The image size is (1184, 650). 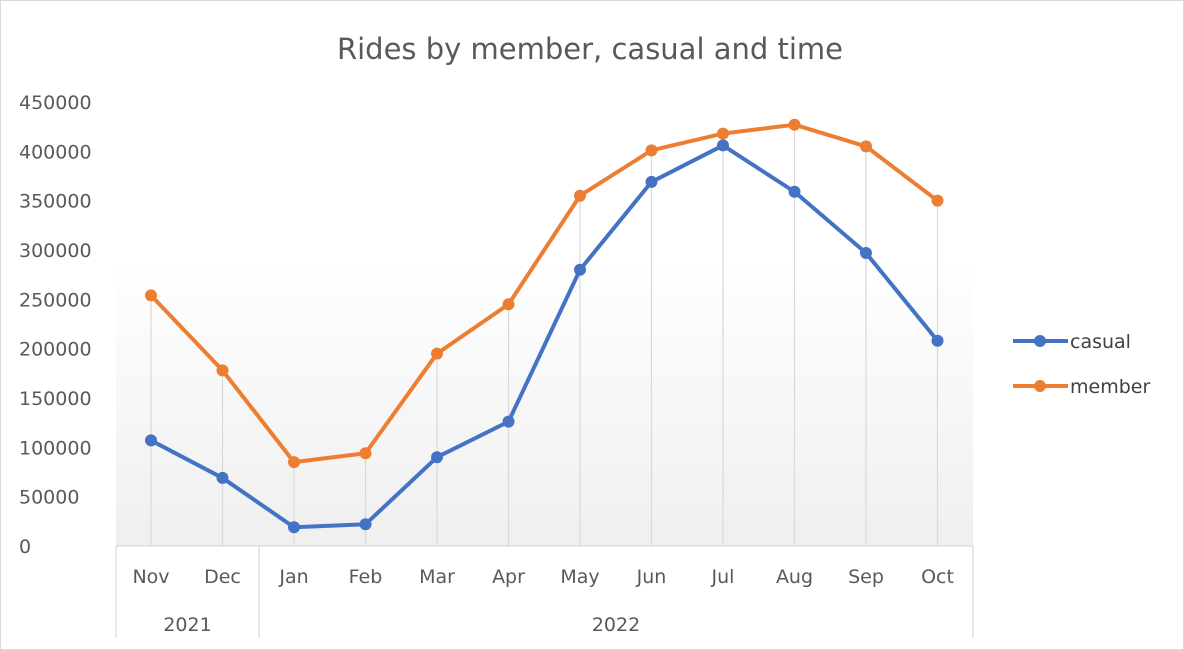 I want to click on x-tick-label: Feb, so click(x=366, y=577).